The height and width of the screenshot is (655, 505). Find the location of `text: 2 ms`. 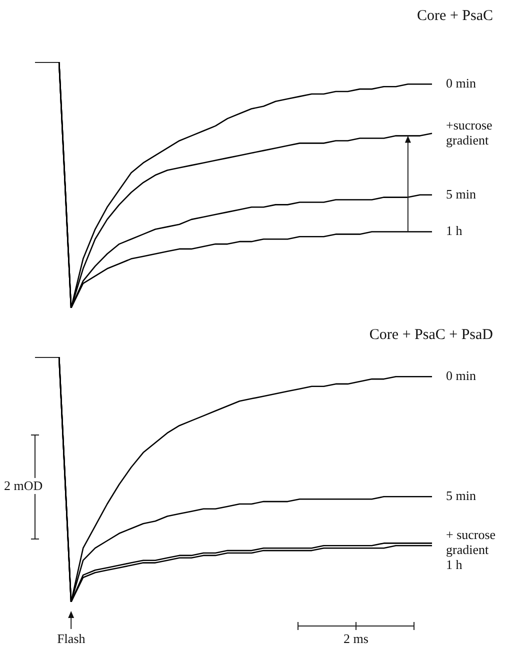

text: 2 ms is located at coordinates (356, 639).